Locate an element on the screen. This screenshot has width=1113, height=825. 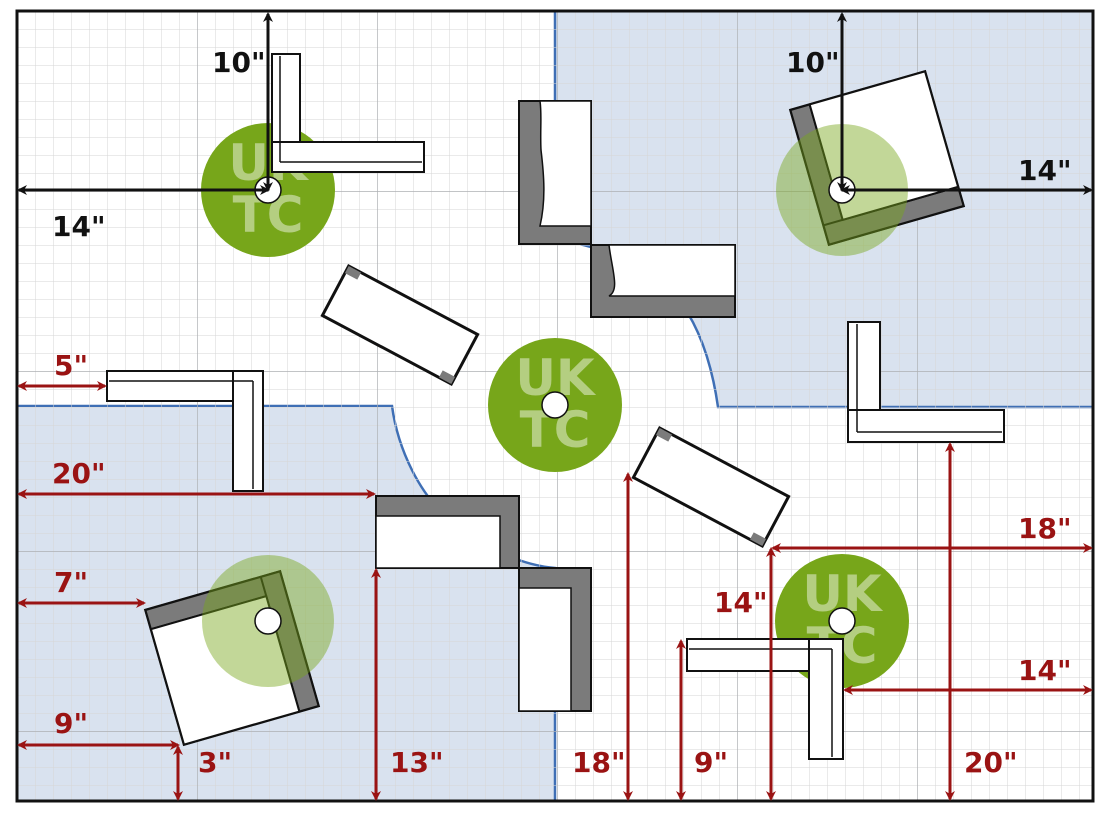
ruin-rotated-left is located at coordinates (400, 325).